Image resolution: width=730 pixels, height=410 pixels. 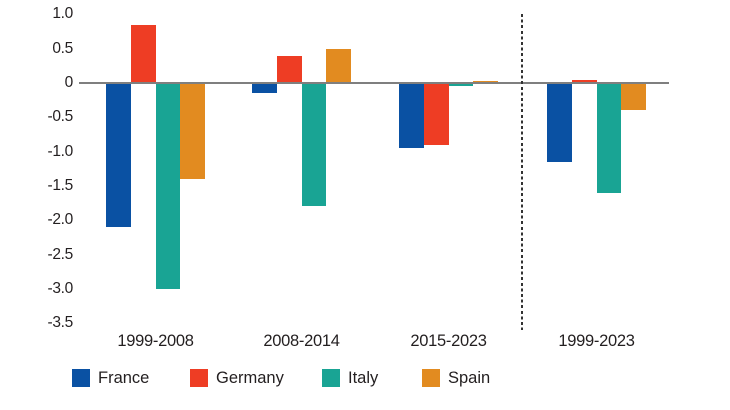 I want to click on bar-france-2015-2023, so click(x=411, y=116).